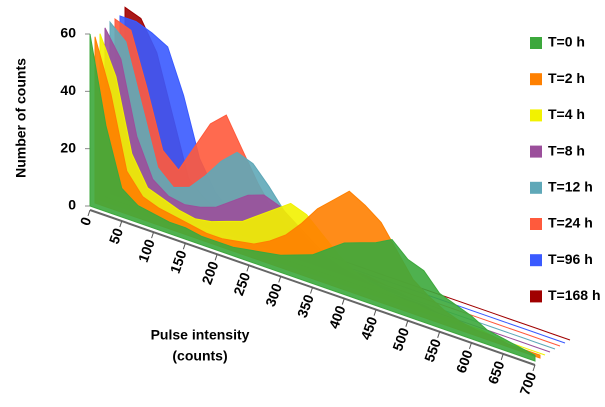 This screenshot has width=605, height=407. I want to click on y-tick-label: 60, so click(68, 33).